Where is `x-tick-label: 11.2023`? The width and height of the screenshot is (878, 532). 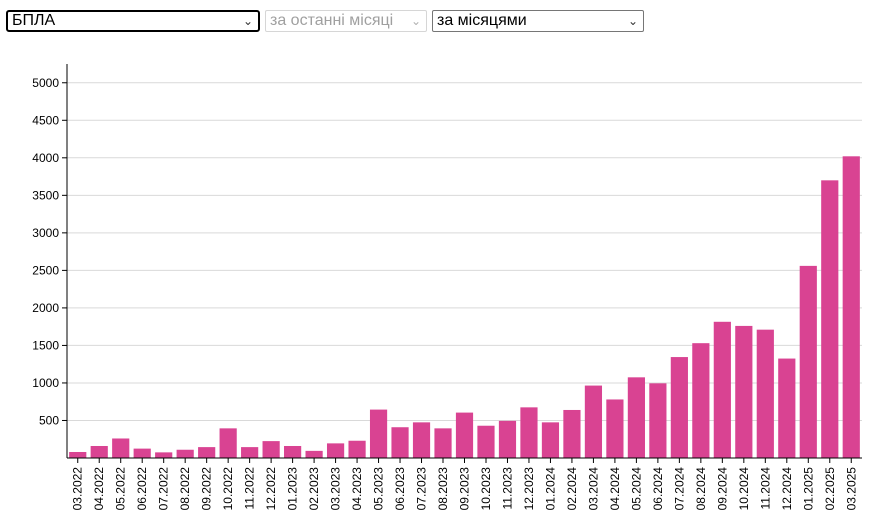
x-tick-label: 11.2023 is located at coordinates (507, 488).